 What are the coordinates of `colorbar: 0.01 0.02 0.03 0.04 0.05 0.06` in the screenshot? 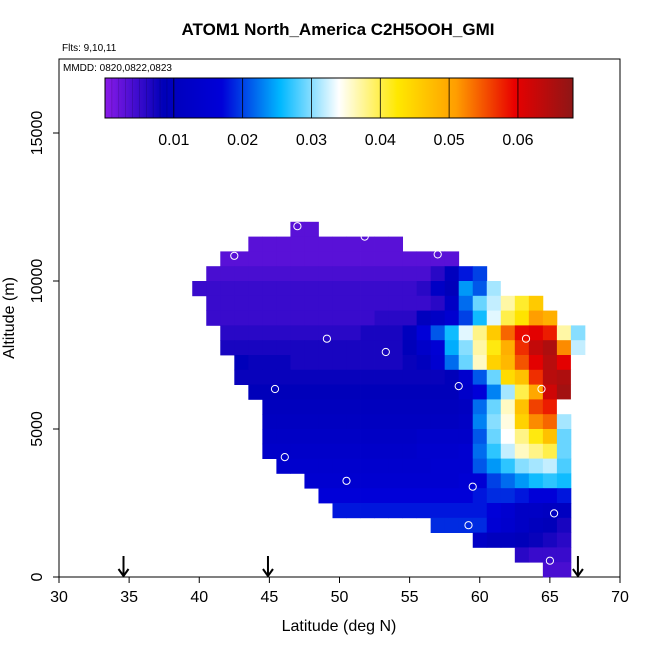 It's located at (339, 113).